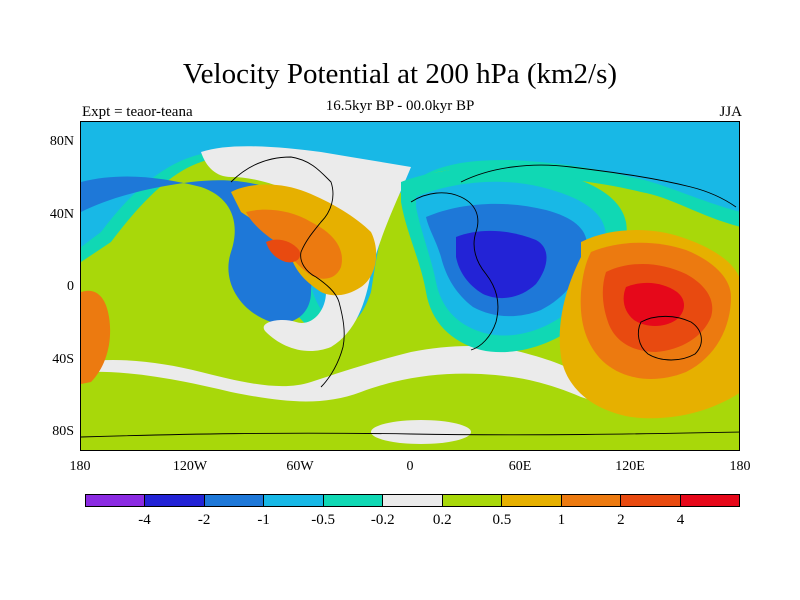 The image size is (800, 600). Describe the element at coordinates (96, 337) in the screenshot. I see `contour-plus1-dateline` at that location.